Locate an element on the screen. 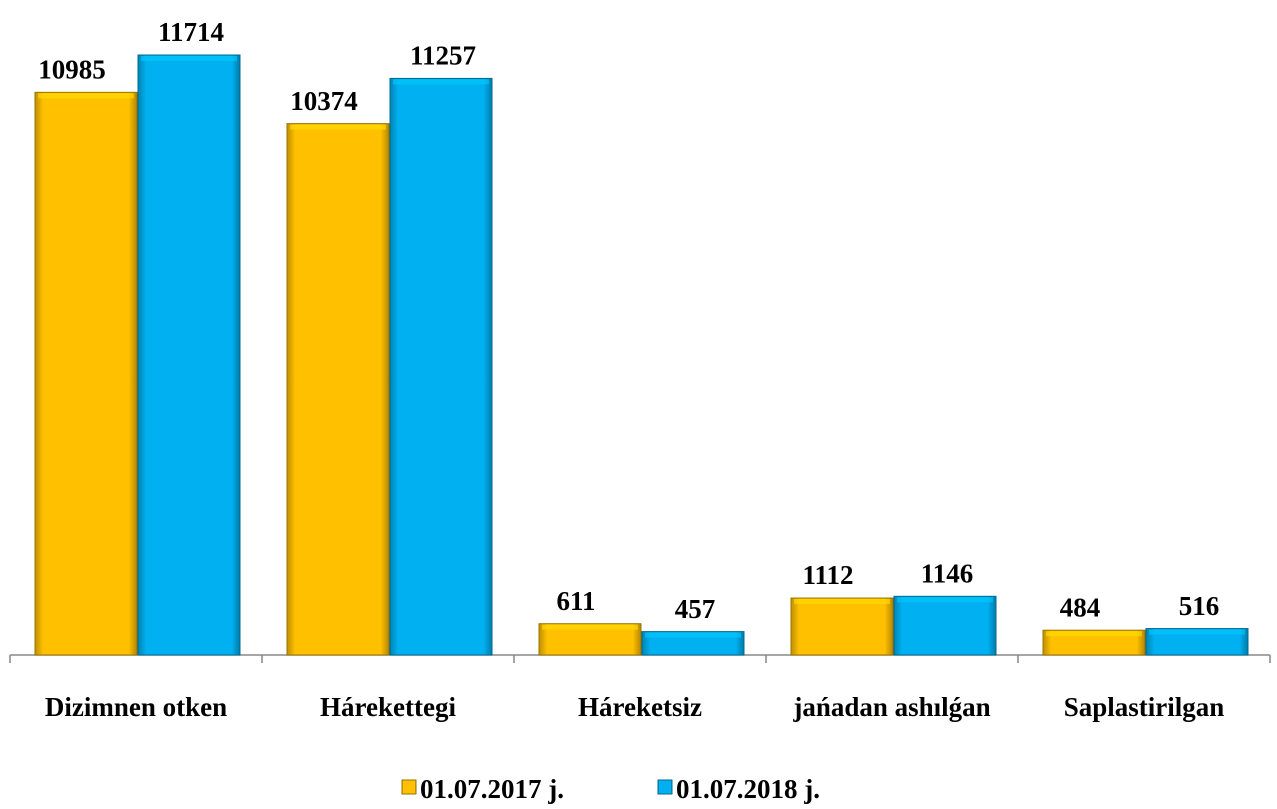  data-label: 11714 is located at coordinates (191, 32).